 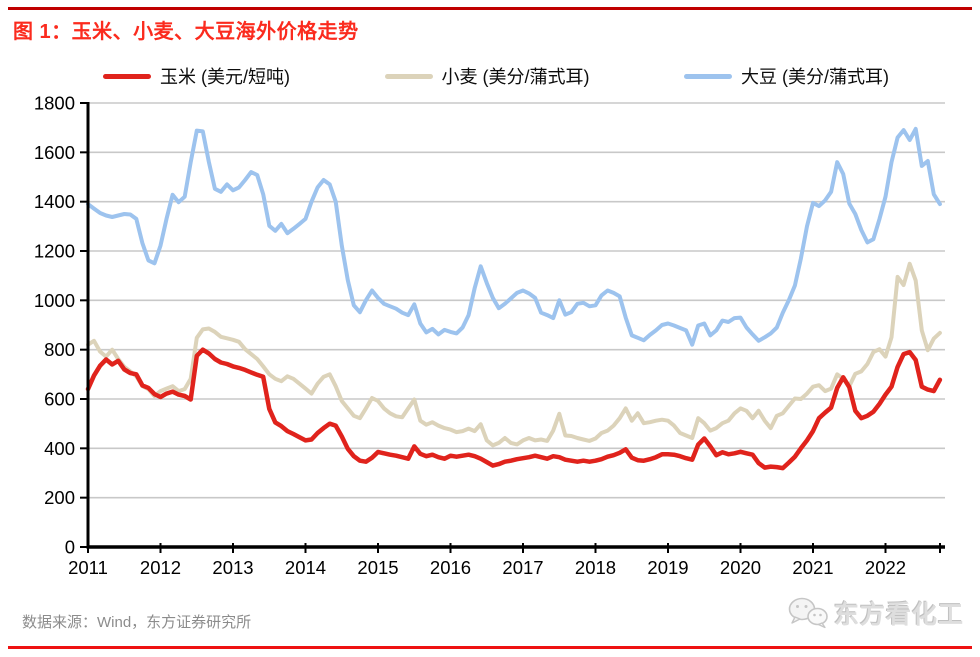 What do you see at coordinates (490, 8) in the screenshot?
I see `top-rule` at bounding box center [490, 8].